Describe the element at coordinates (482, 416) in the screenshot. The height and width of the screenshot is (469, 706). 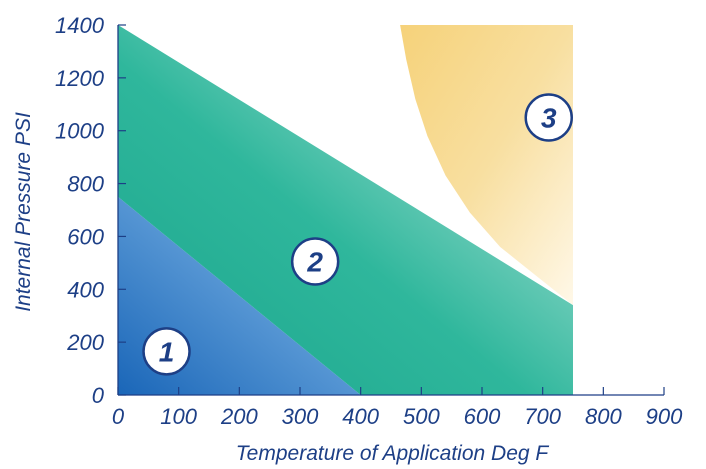
I see `x-tick-label: 600` at that location.